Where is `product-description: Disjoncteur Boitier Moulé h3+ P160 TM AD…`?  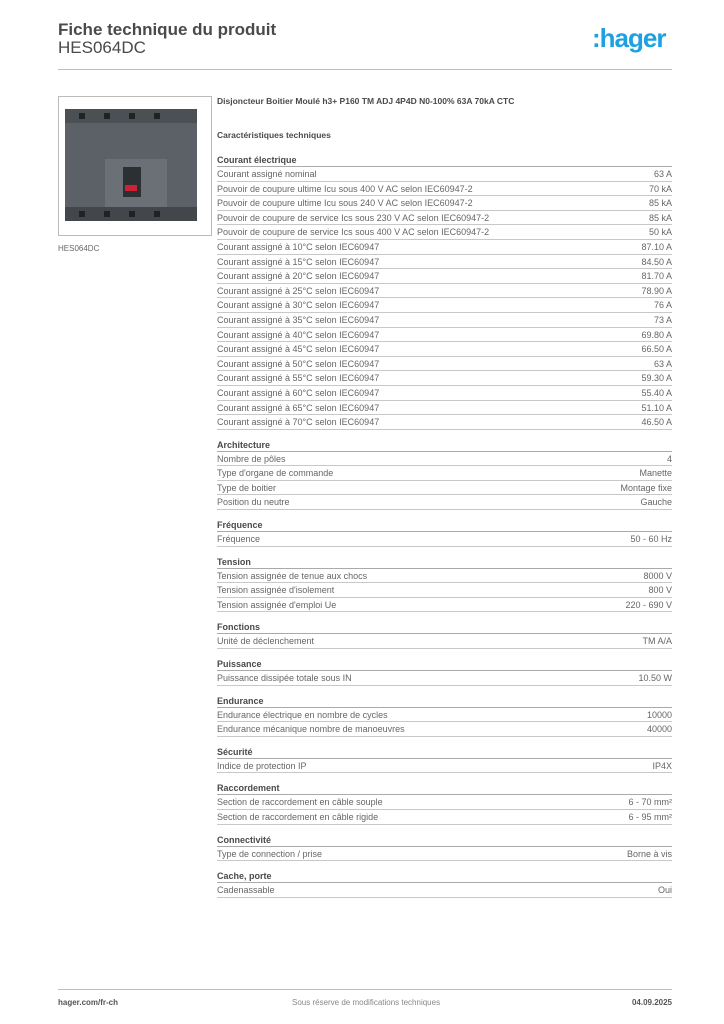
product-description: Disjoncteur Boitier Moulé h3+ P160 TM AD… is located at coordinates (366, 101).